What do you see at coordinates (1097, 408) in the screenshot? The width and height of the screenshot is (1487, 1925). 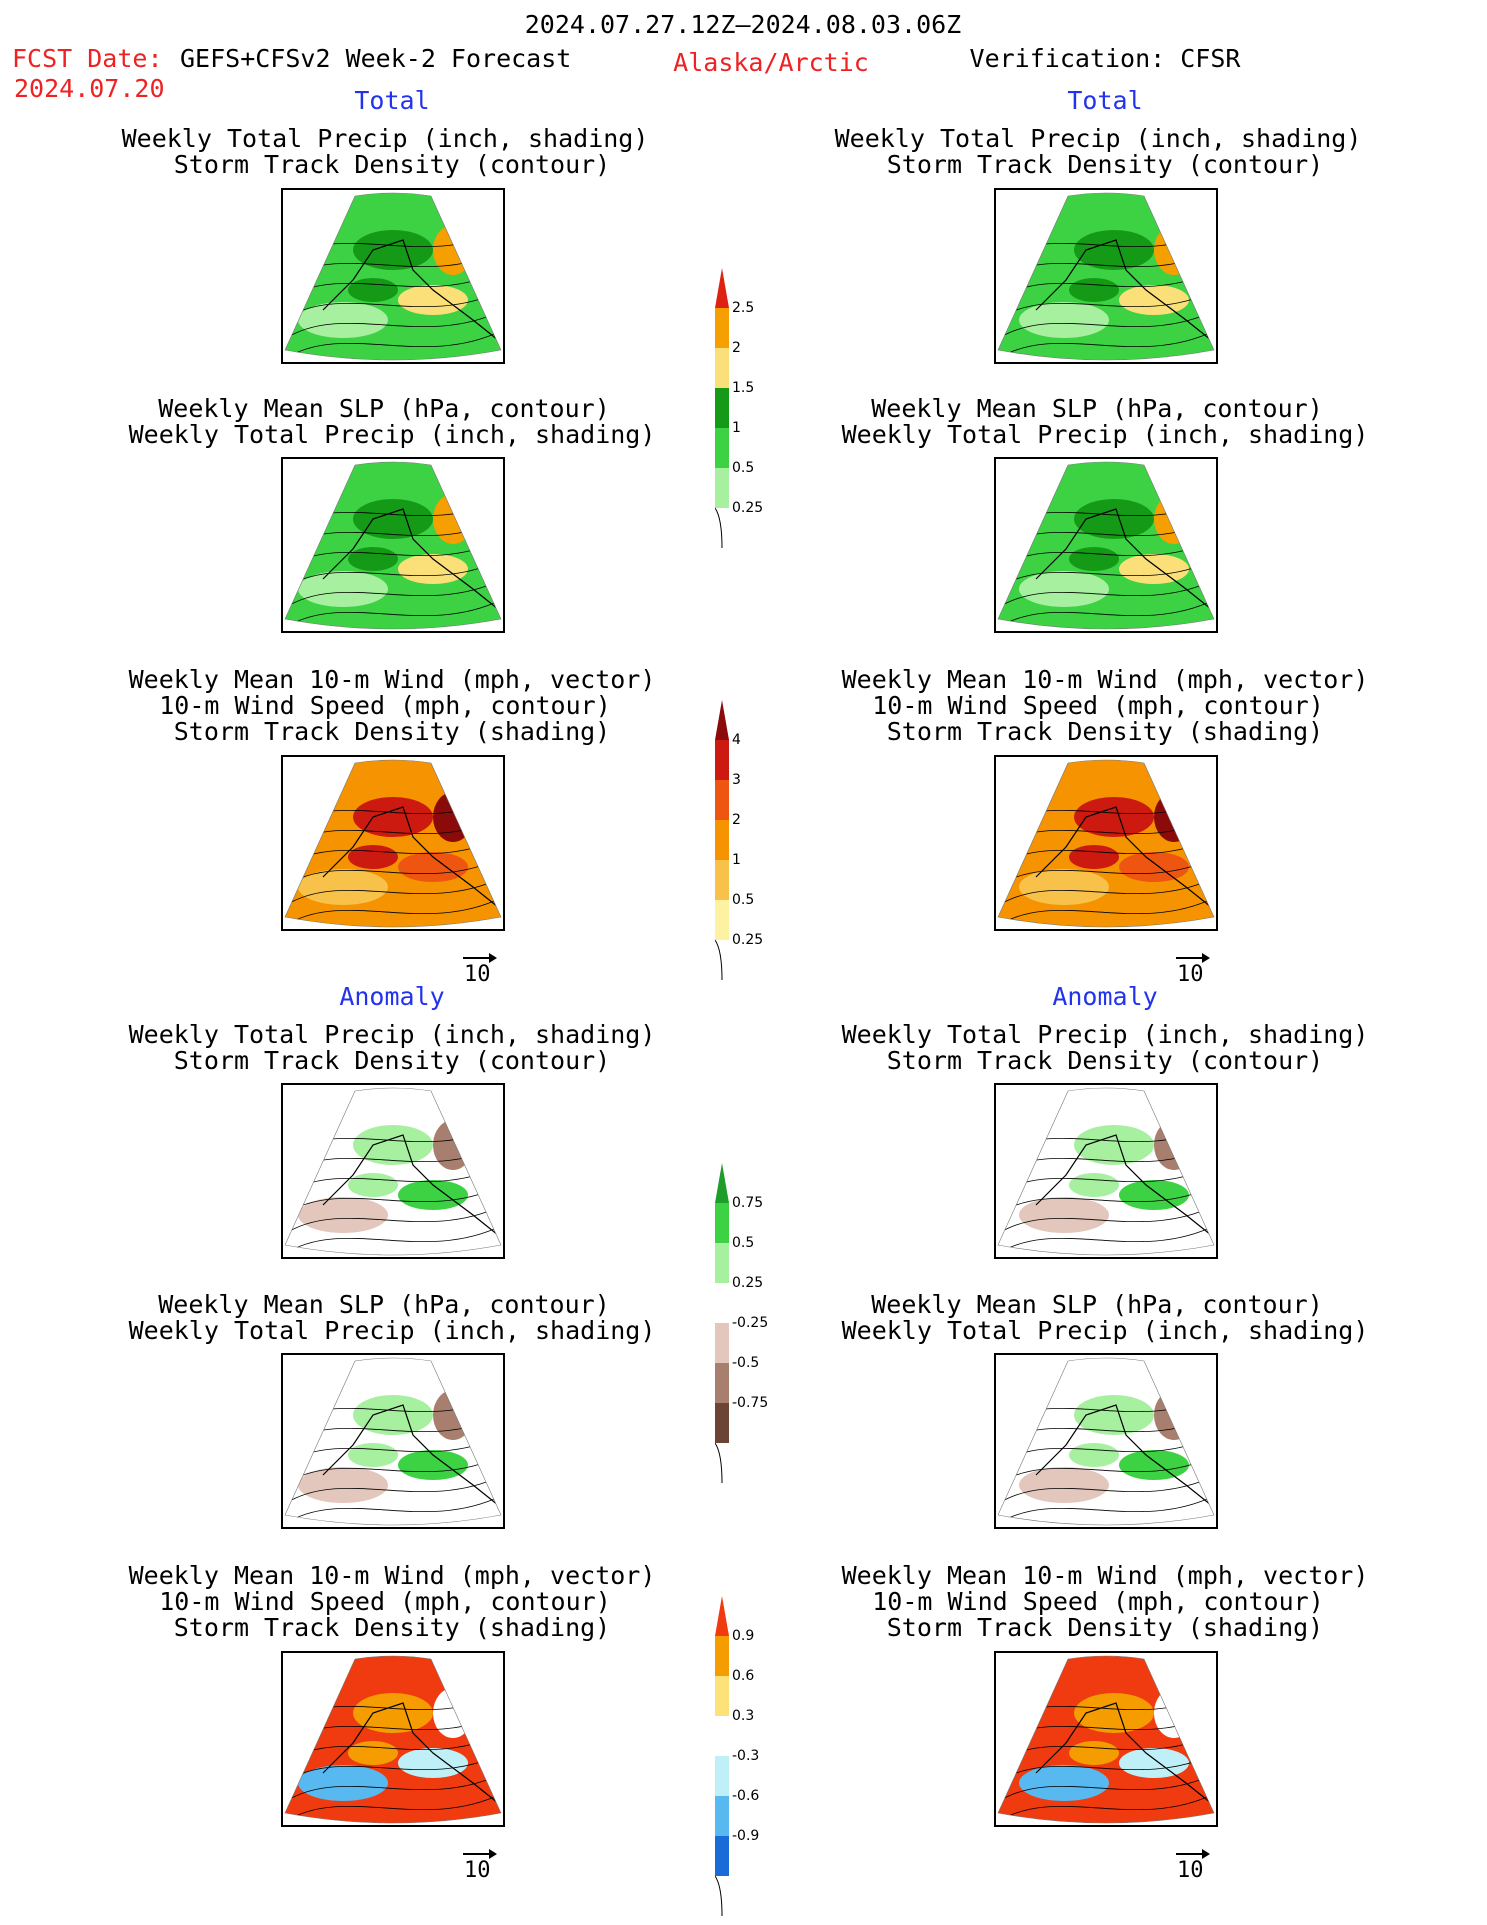 I see `title-r2-a: Weekly Mean SLP (hPa, contour)` at bounding box center [1097, 408].